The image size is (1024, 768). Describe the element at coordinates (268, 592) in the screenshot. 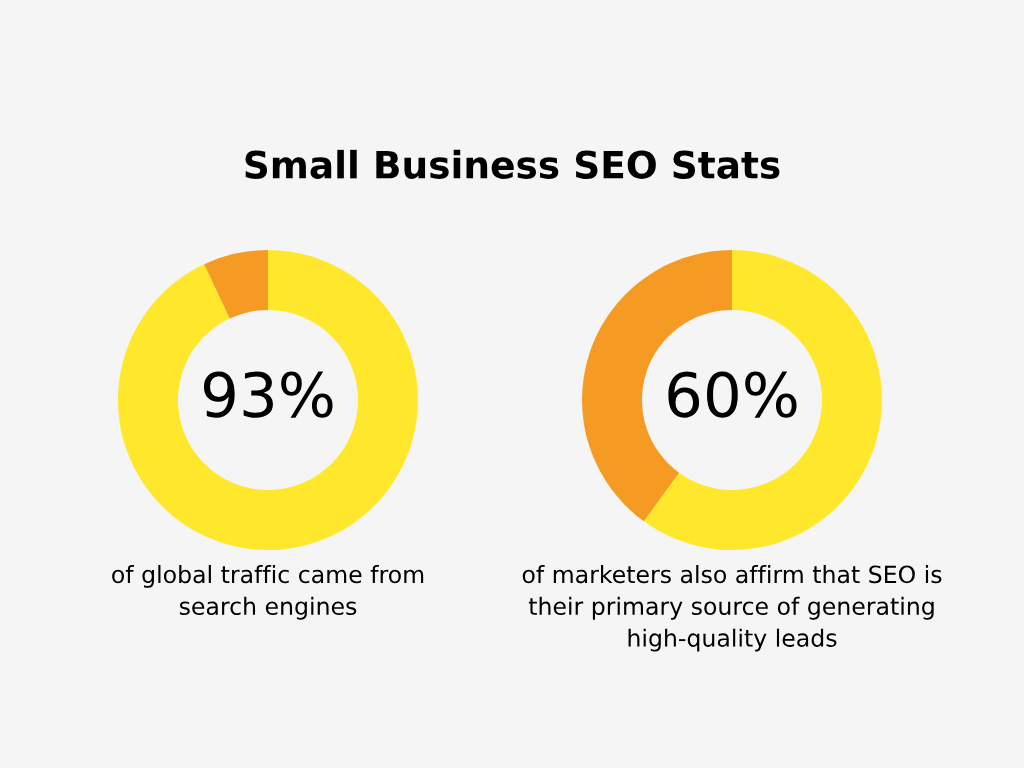

I see `text: of global traffic came from search engines` at that location.